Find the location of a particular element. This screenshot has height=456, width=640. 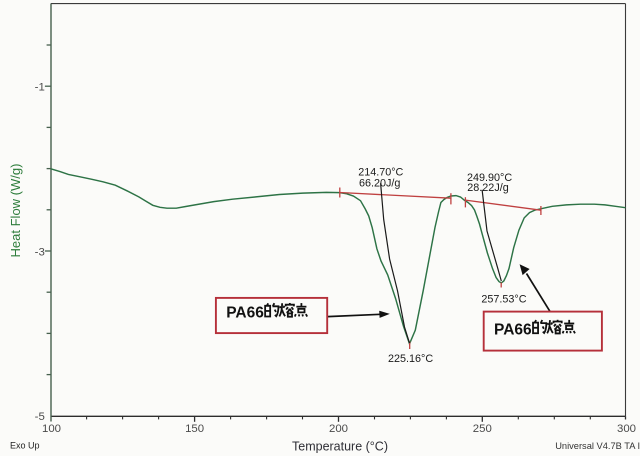

svg-text: 257.53°C is located at coordinates (503, 299).